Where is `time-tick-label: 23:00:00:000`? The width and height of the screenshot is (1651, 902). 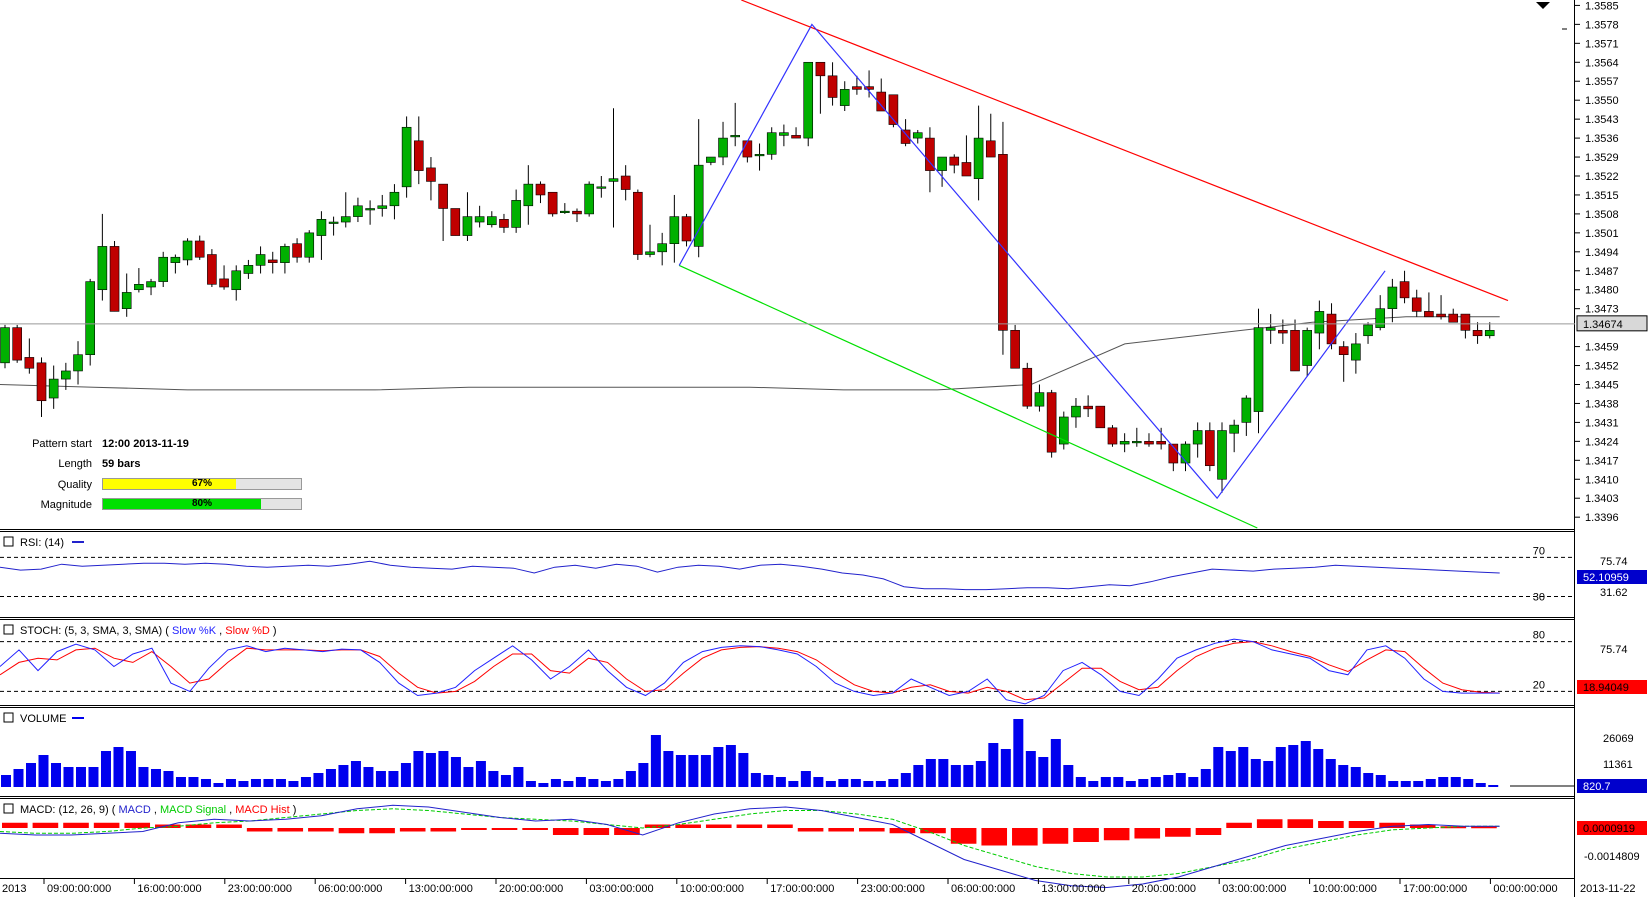
time-tick-label: 23:00:00:000 is located at coordinates (893, 889).